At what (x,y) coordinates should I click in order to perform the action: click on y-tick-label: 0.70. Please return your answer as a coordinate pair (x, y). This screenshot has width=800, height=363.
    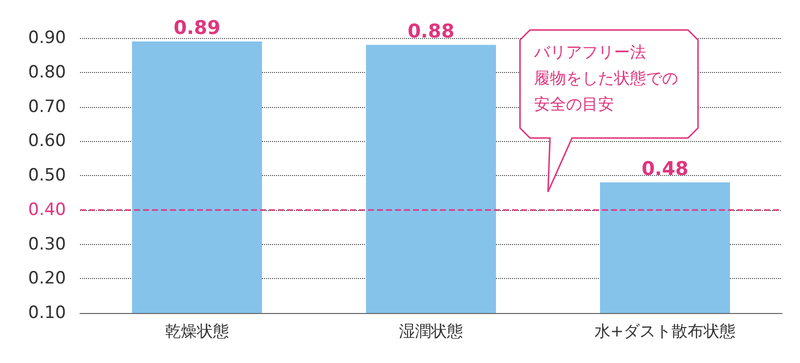
    Looking at the image, I should click on (47, 106).